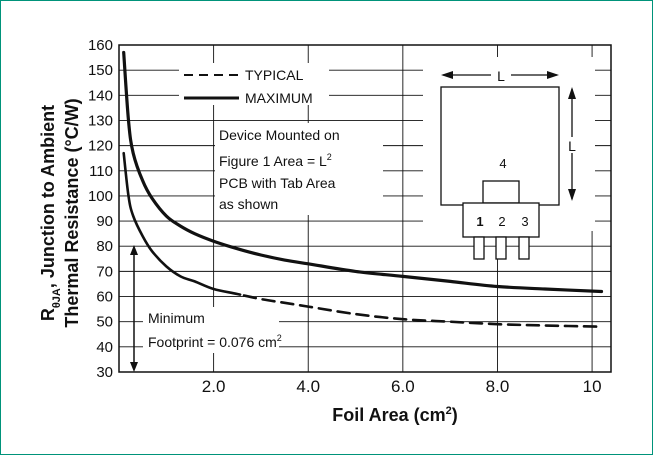 The width and height of the screenshot is (653, 456). Describe the element at coordinates (50, 213) in the screenshot. I see `y-axis-label-line1: RθJA, Junction to Ambient` at that location.